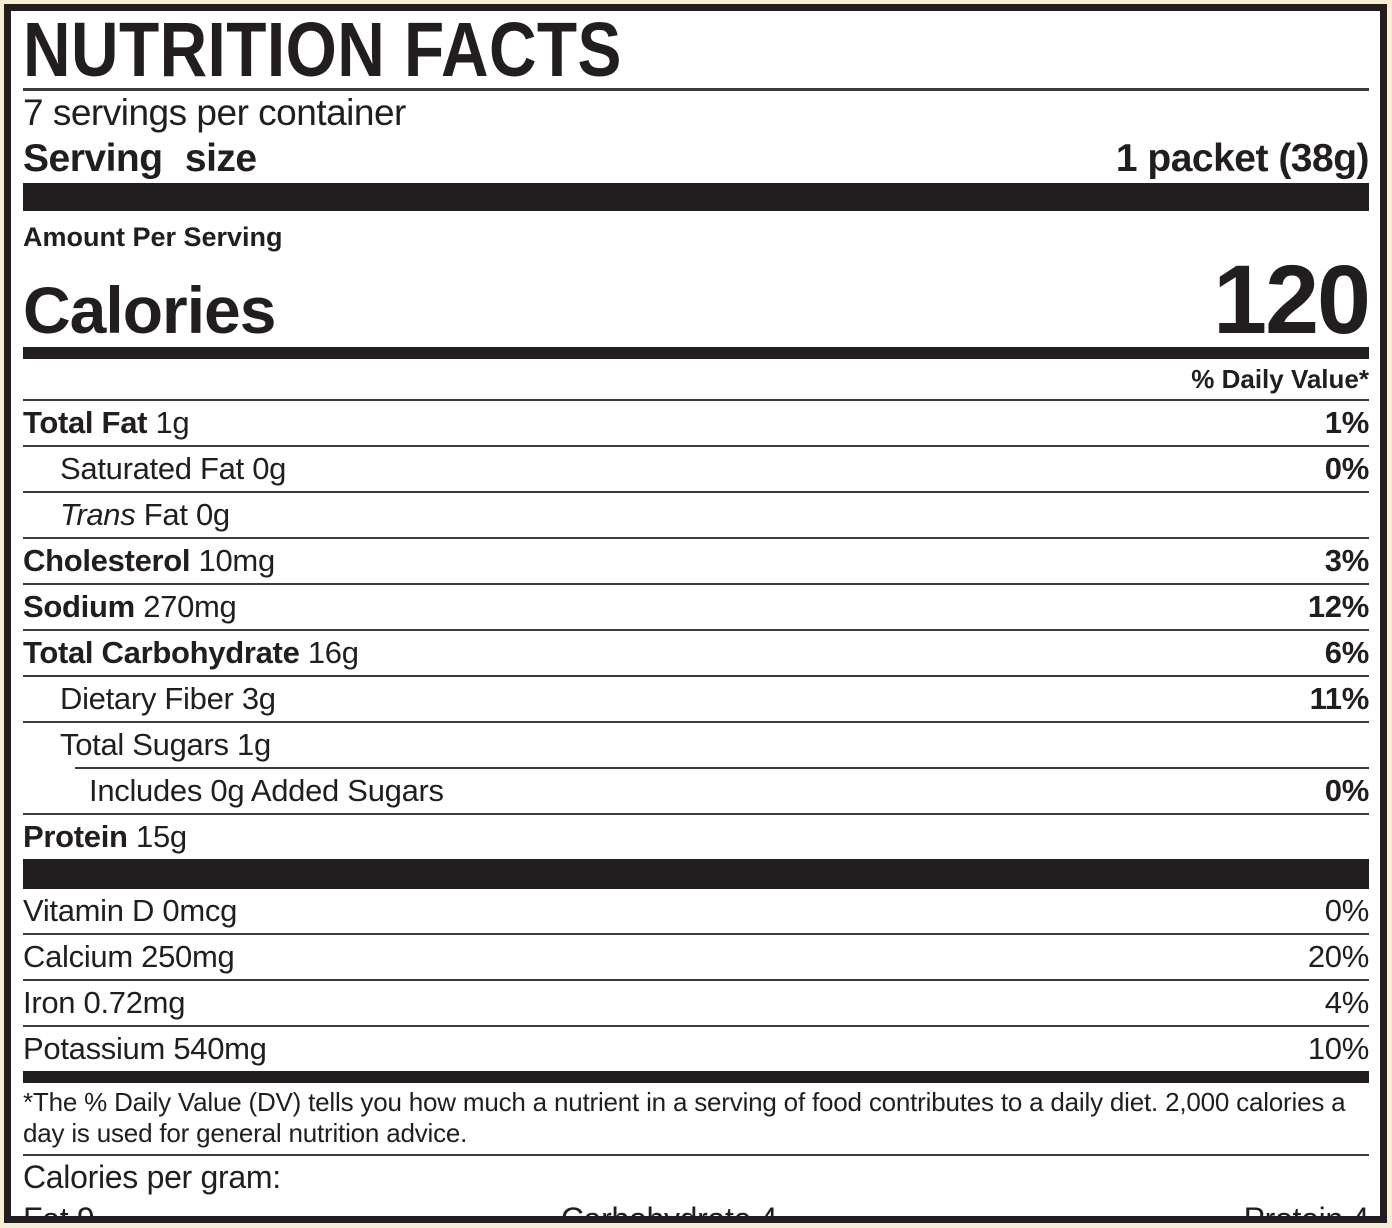 The width and height of the screenshot is (1392, 1228). I want to click on nutrient-name: Sodium 270mg, so click(130, 606).